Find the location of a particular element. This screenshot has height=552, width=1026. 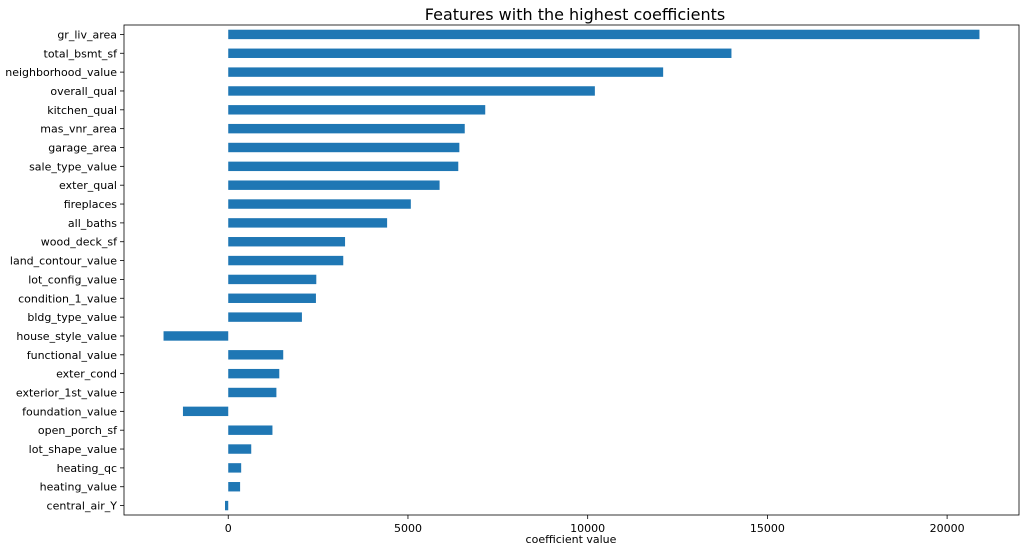

y-tick-label: sale_type_value is located at coordinates (73, 166).